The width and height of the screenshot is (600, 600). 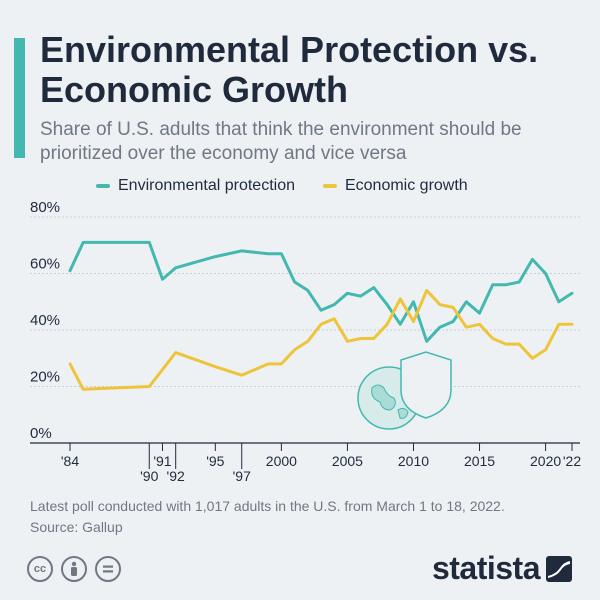 What do you see at coordinates (45, 377) in the screenshot?
I see `y-tick-label: 20%` at bounding box center [45, 377].